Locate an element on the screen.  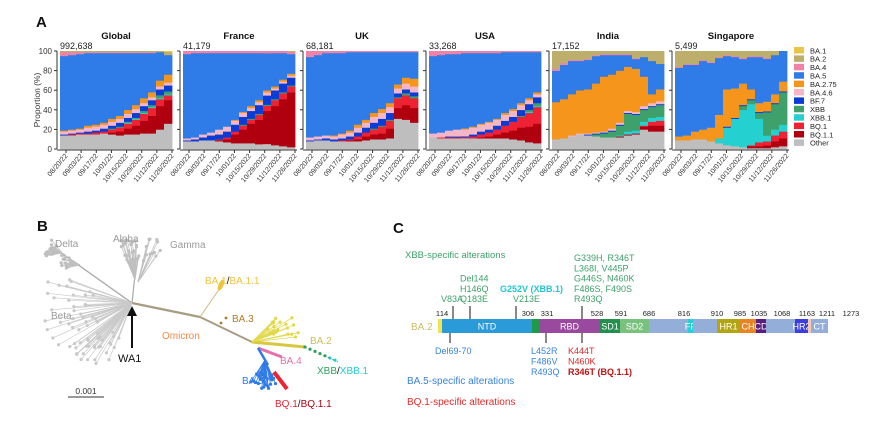
position-number: 686 is located at coordinates (649, 313).